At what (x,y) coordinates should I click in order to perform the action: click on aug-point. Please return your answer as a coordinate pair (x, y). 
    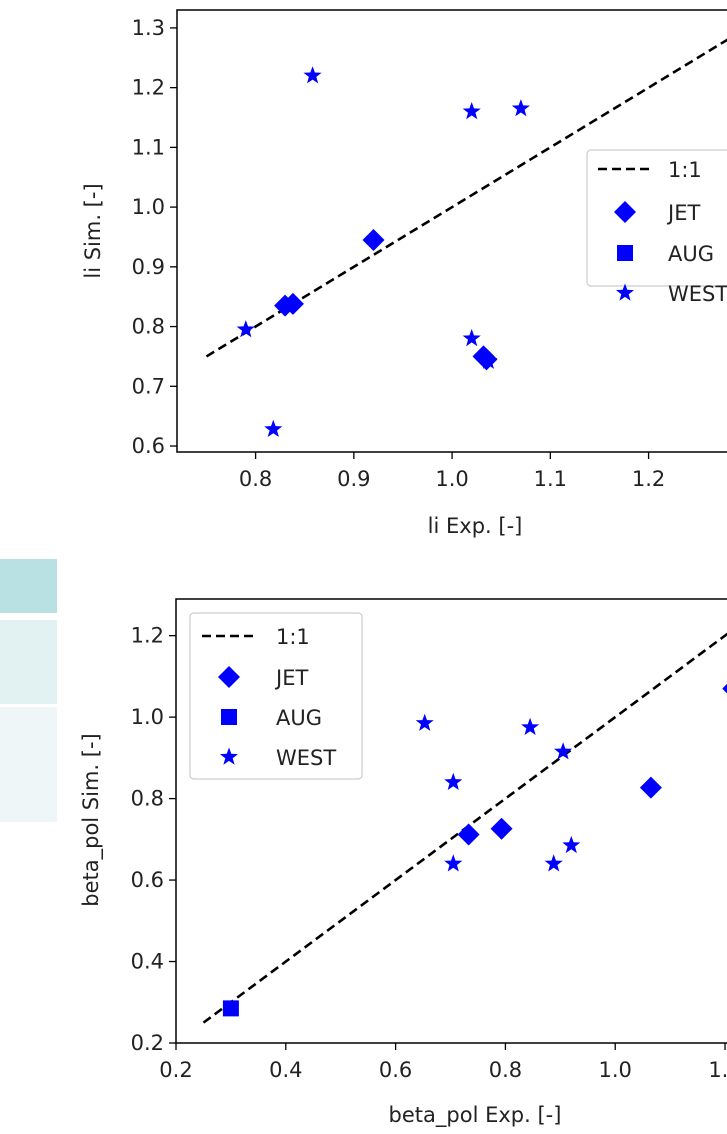
    Looking at the image, I should click on (230, 1008).